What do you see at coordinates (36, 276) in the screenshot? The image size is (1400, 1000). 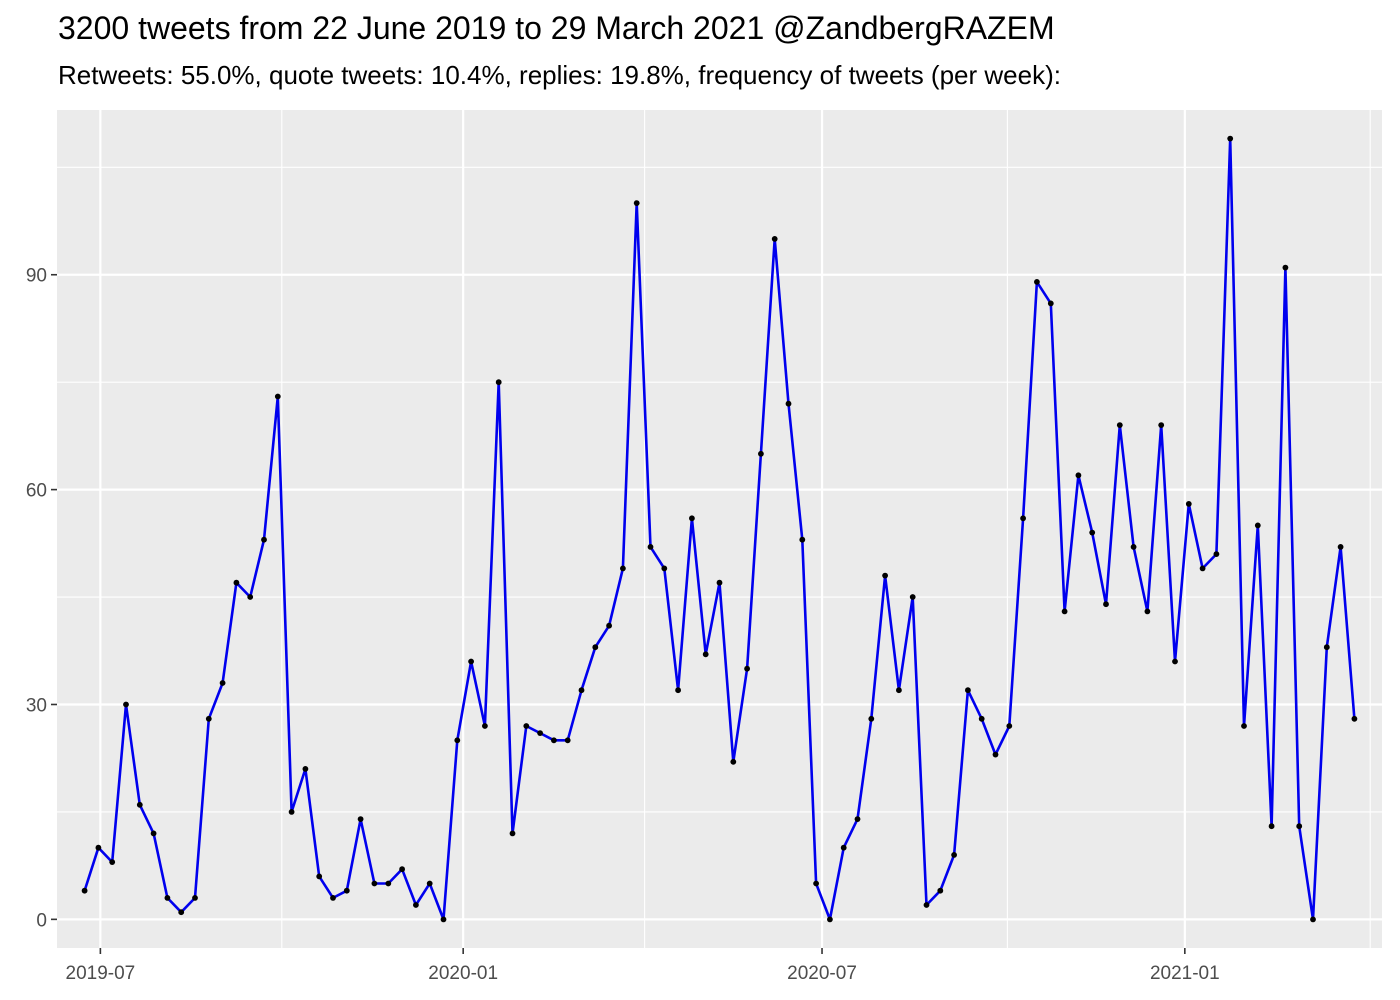 I see `y-tick-label: 90` at bounding box center [36, 276].